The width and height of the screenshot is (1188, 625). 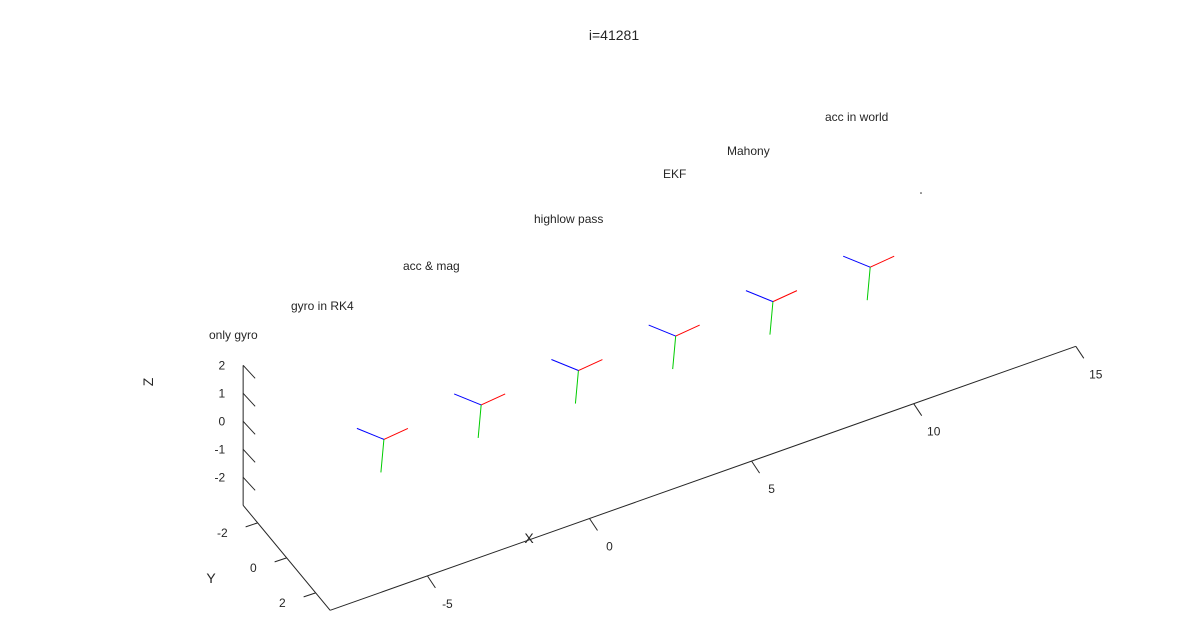 What do you see at coordinates (282, 603) in the screenshot?
I see `y-tick-label: 2` at bounding box center [282, 603].